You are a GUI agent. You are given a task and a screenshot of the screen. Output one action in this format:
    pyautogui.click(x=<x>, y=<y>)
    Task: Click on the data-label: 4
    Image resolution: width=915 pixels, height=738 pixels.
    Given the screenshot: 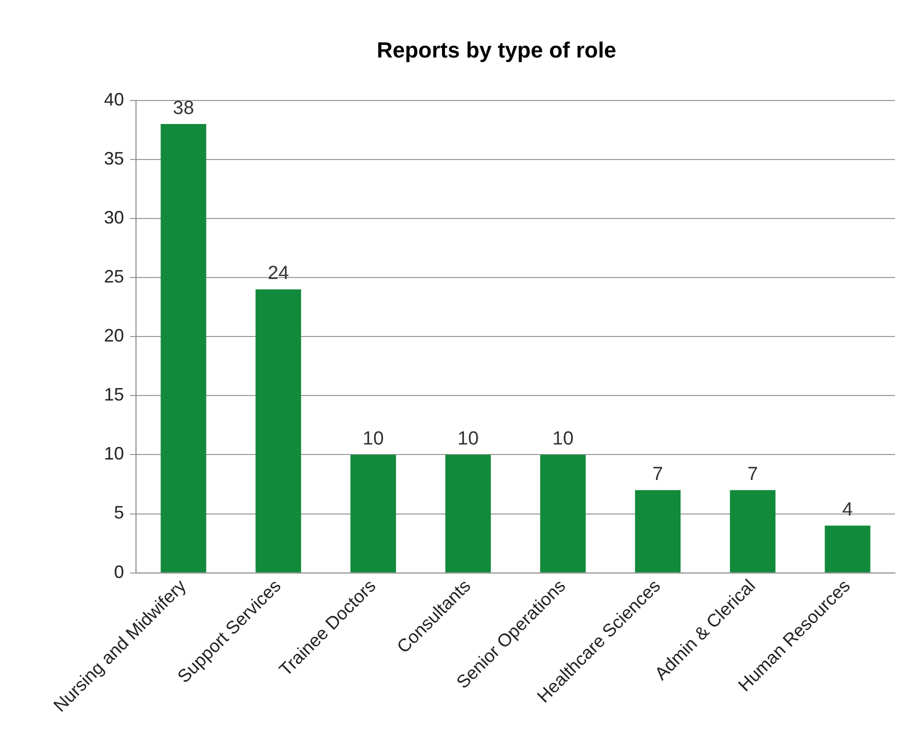 What is the action you would take?
    pyautogui.click(x=848, y=509)
    